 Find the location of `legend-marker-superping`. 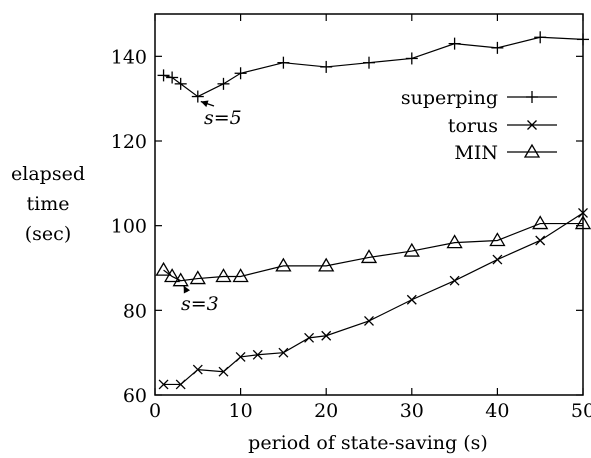

legend-marker-superping is located at coordinates (532, 97).